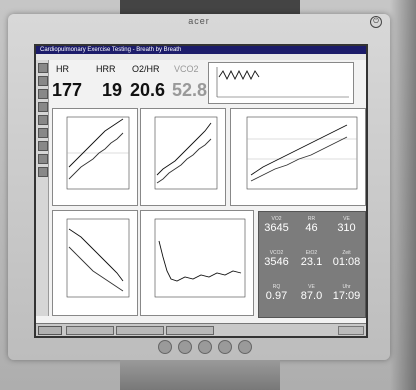  What do you see at coordinates (346, 259) in the screenshot?
I see `stat-cell: Zeit 01:08` at bounding box center [346, 259].